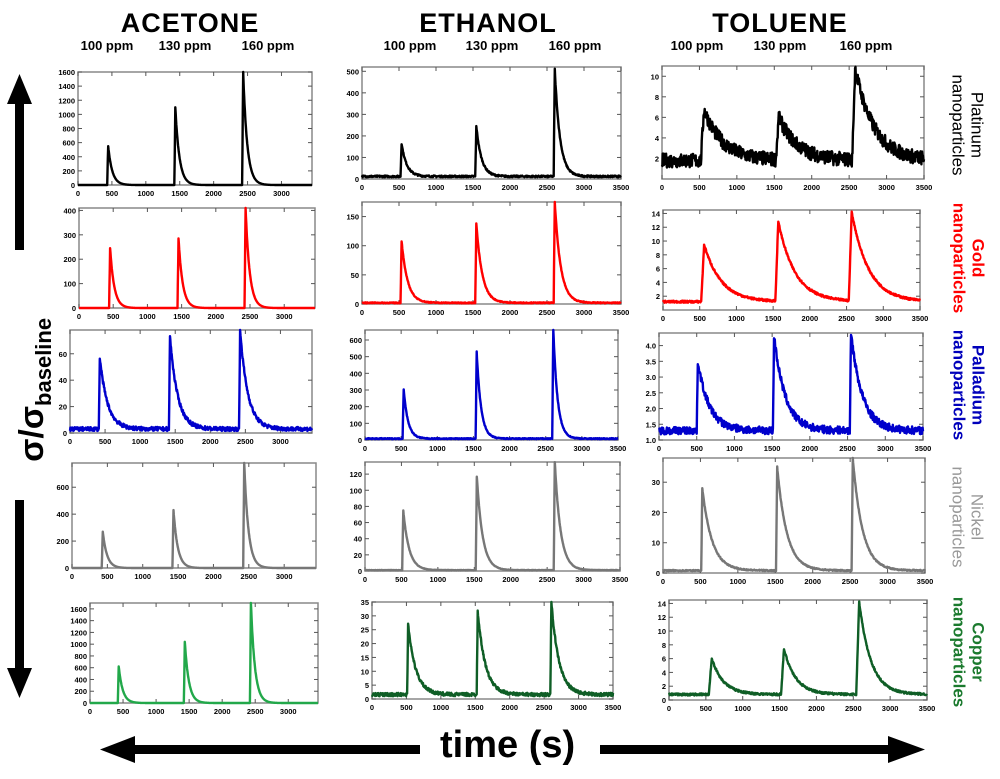 This screenshot has height=779, width=1000. Describe the element at coordinates (43, 361) in the screenshot. I see `y-axis-label-sub: baseline` at that location.